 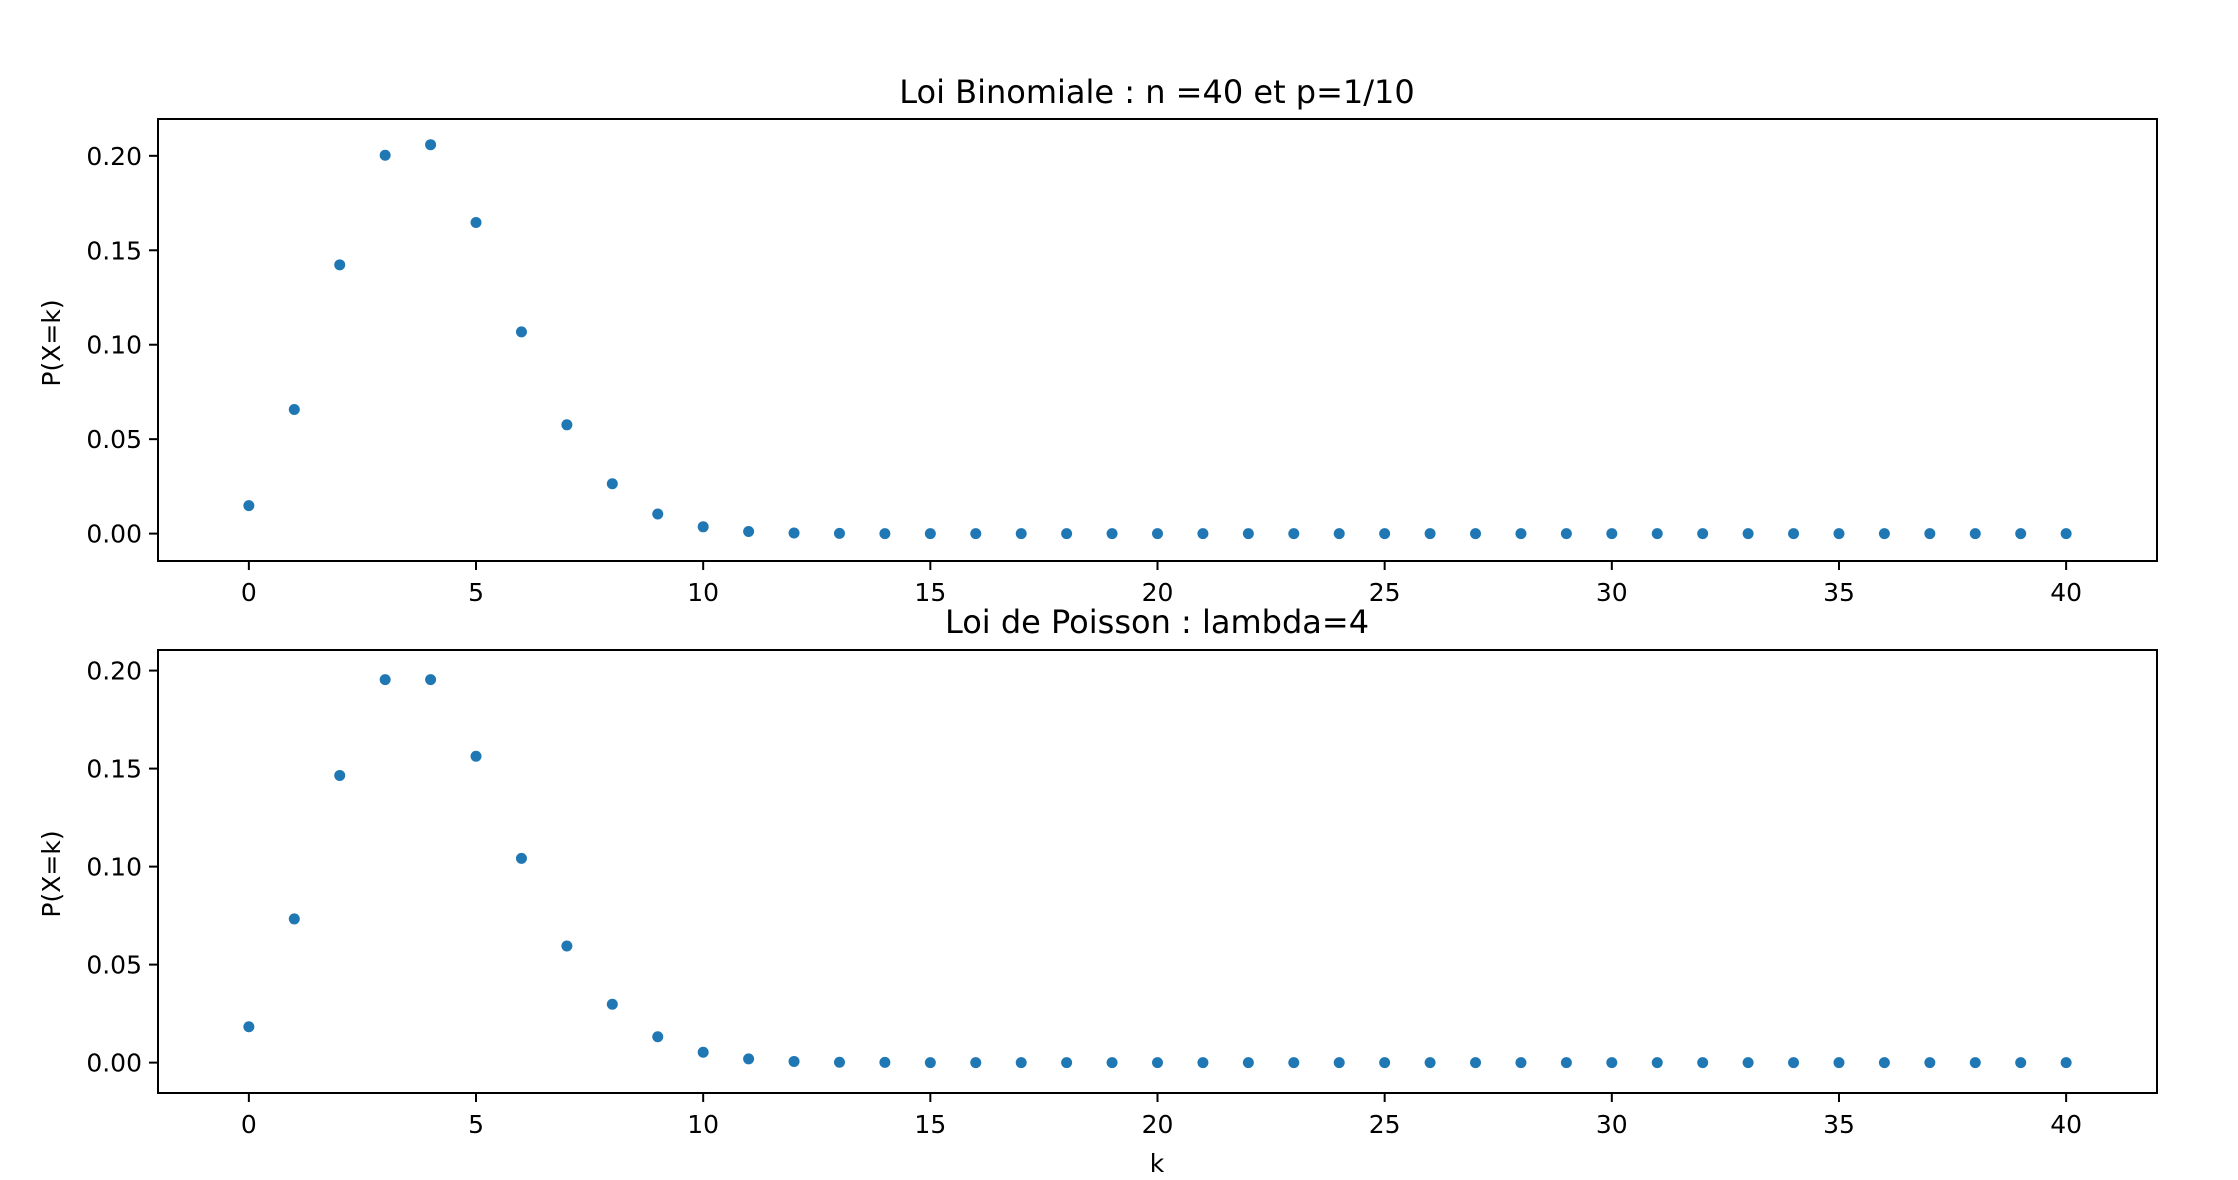 I want to click on binomial-y-tick-label: 0.00, so click(x=114, y=534).